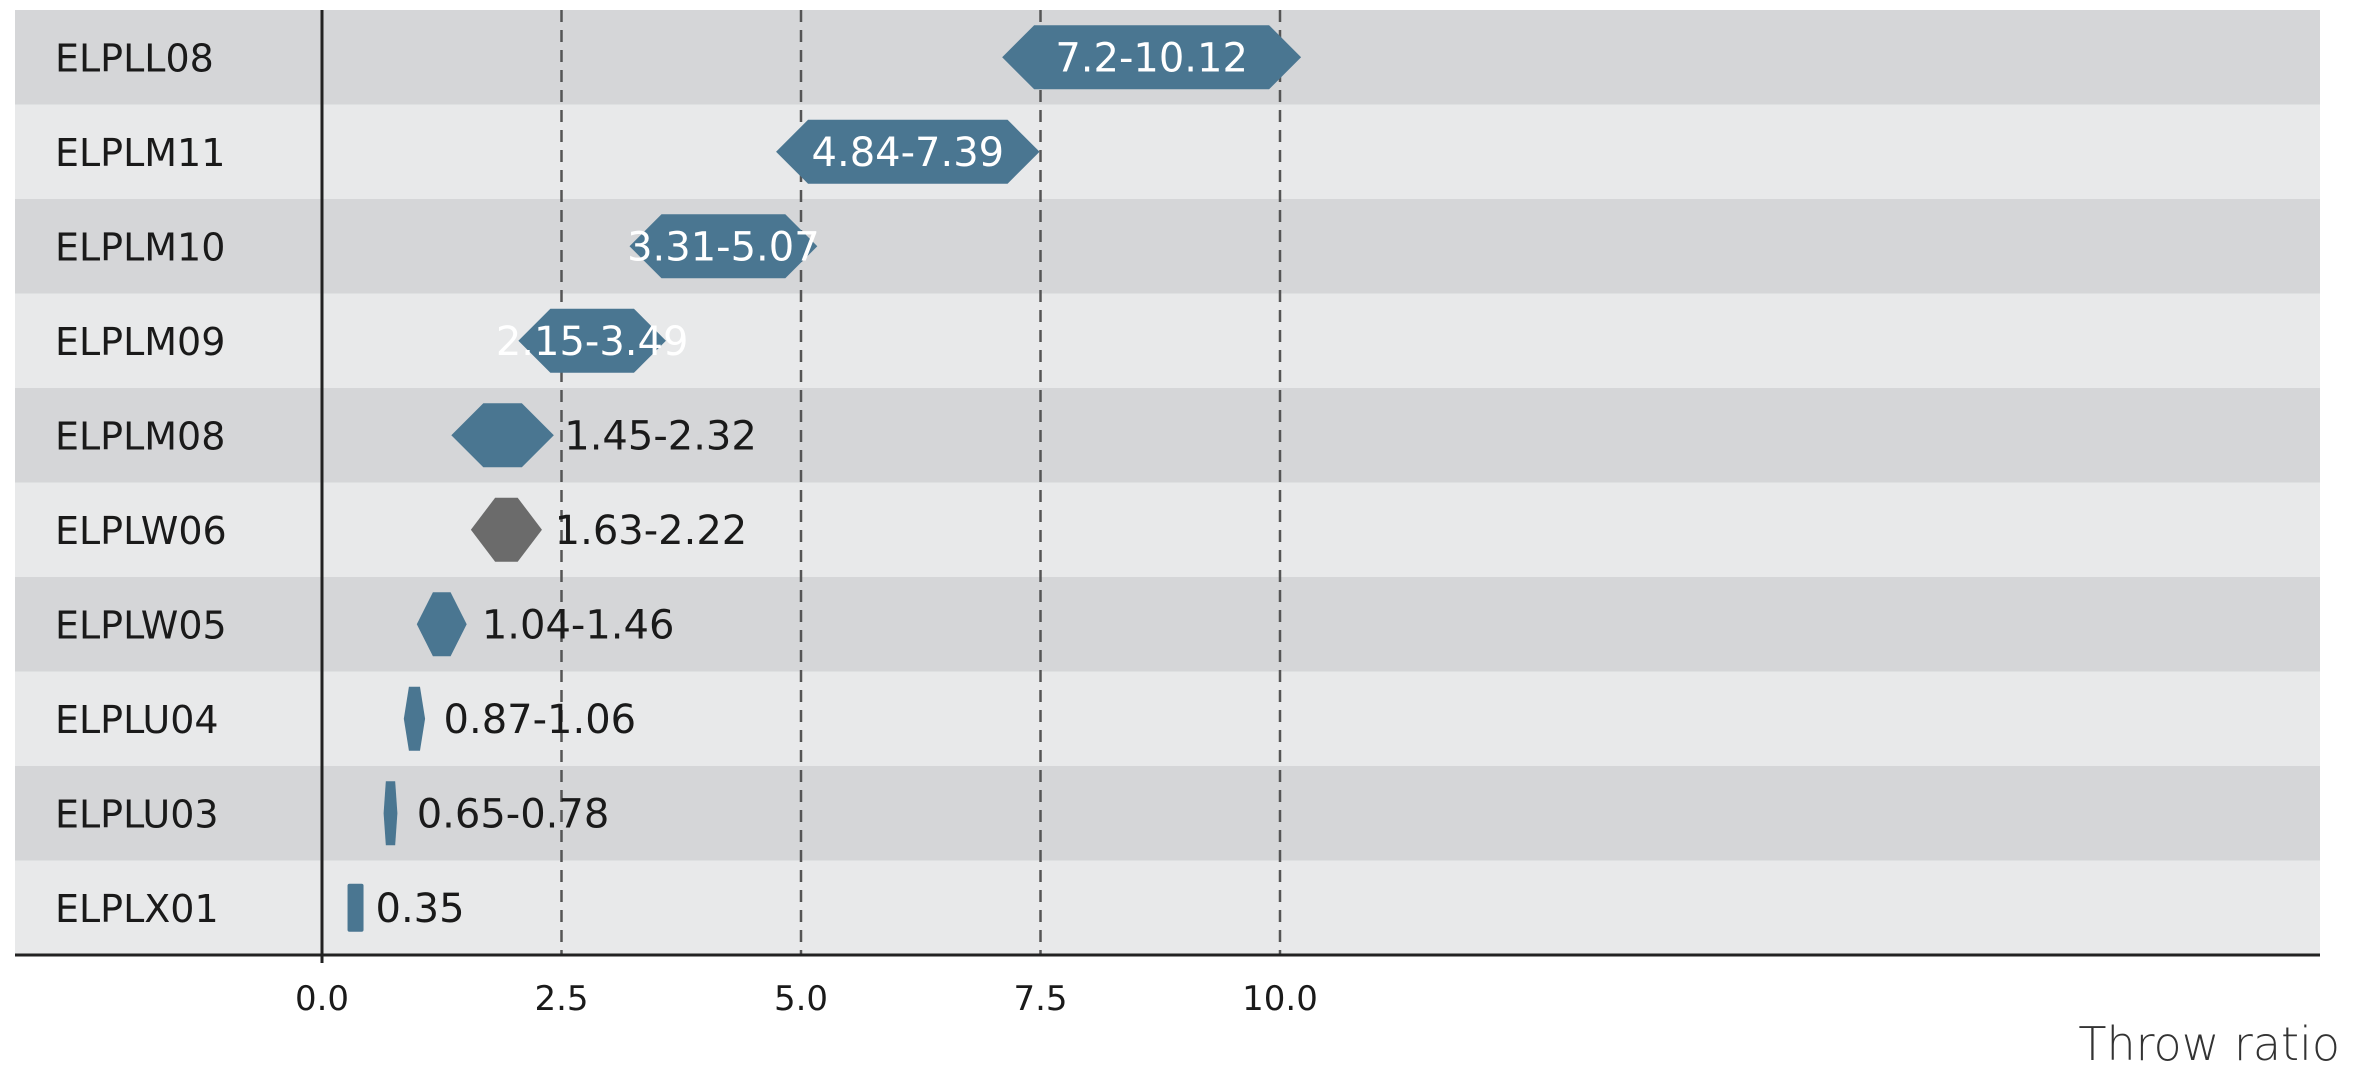 The image size is (2371, 1085). I want to click on category-label: ELPLM10, so click(140, 247).